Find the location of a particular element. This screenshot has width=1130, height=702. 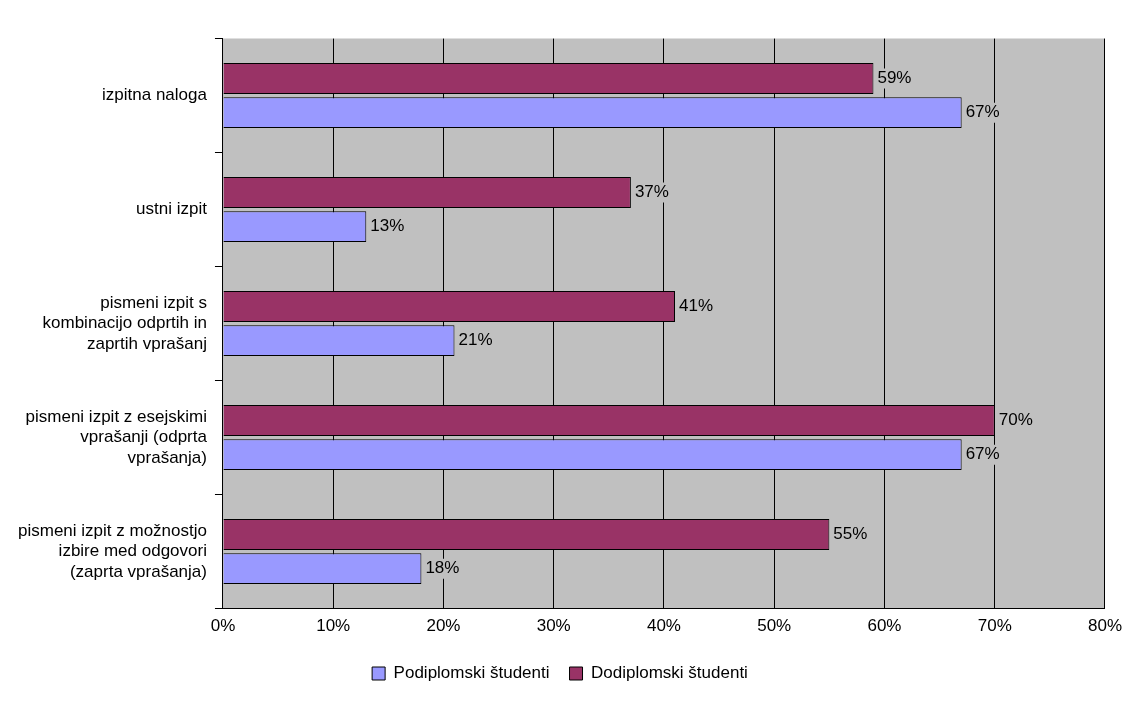

data-label: 41% is located at coordinates (696, 306).